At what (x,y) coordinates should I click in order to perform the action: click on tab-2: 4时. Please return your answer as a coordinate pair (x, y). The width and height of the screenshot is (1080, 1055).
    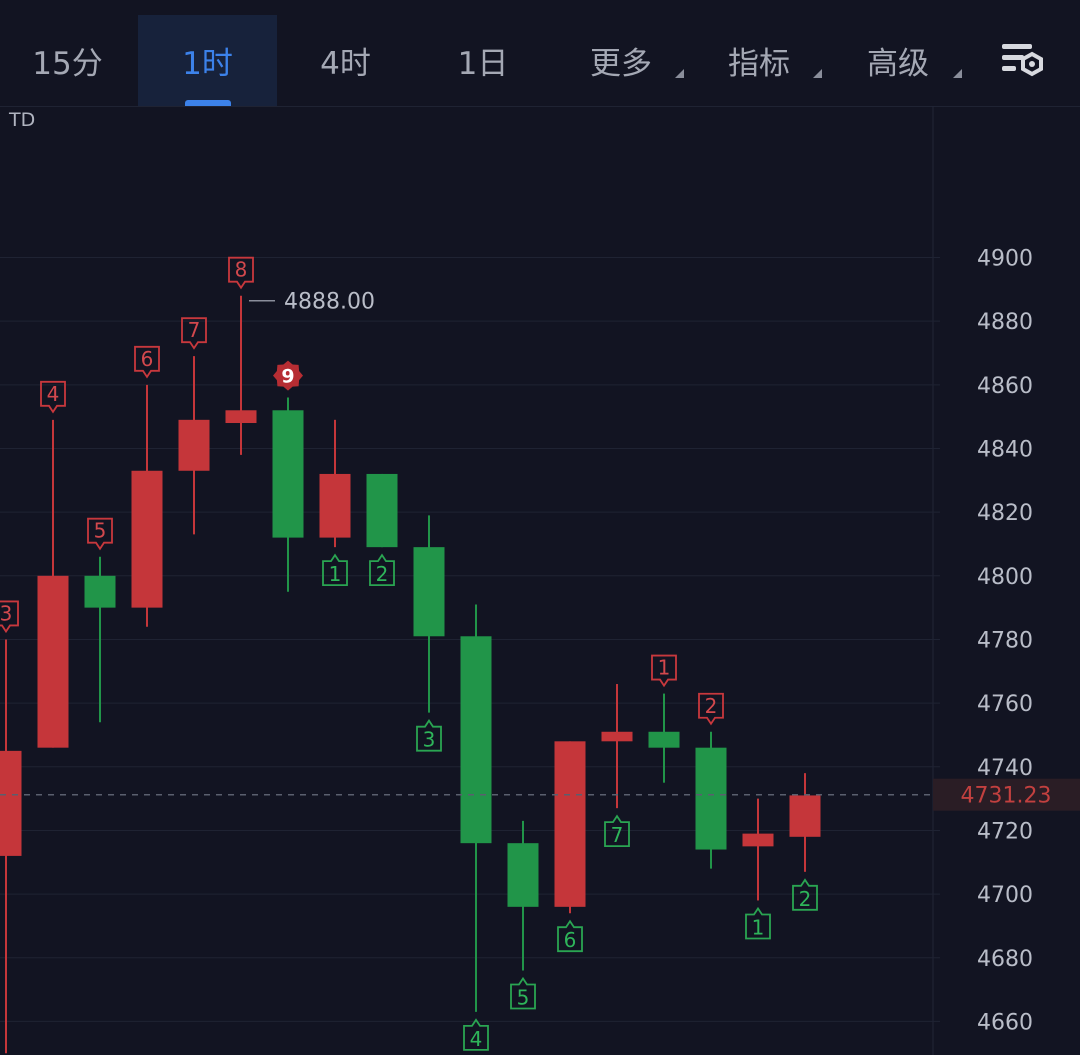
    Looking at the image, I should click on (345, 60).